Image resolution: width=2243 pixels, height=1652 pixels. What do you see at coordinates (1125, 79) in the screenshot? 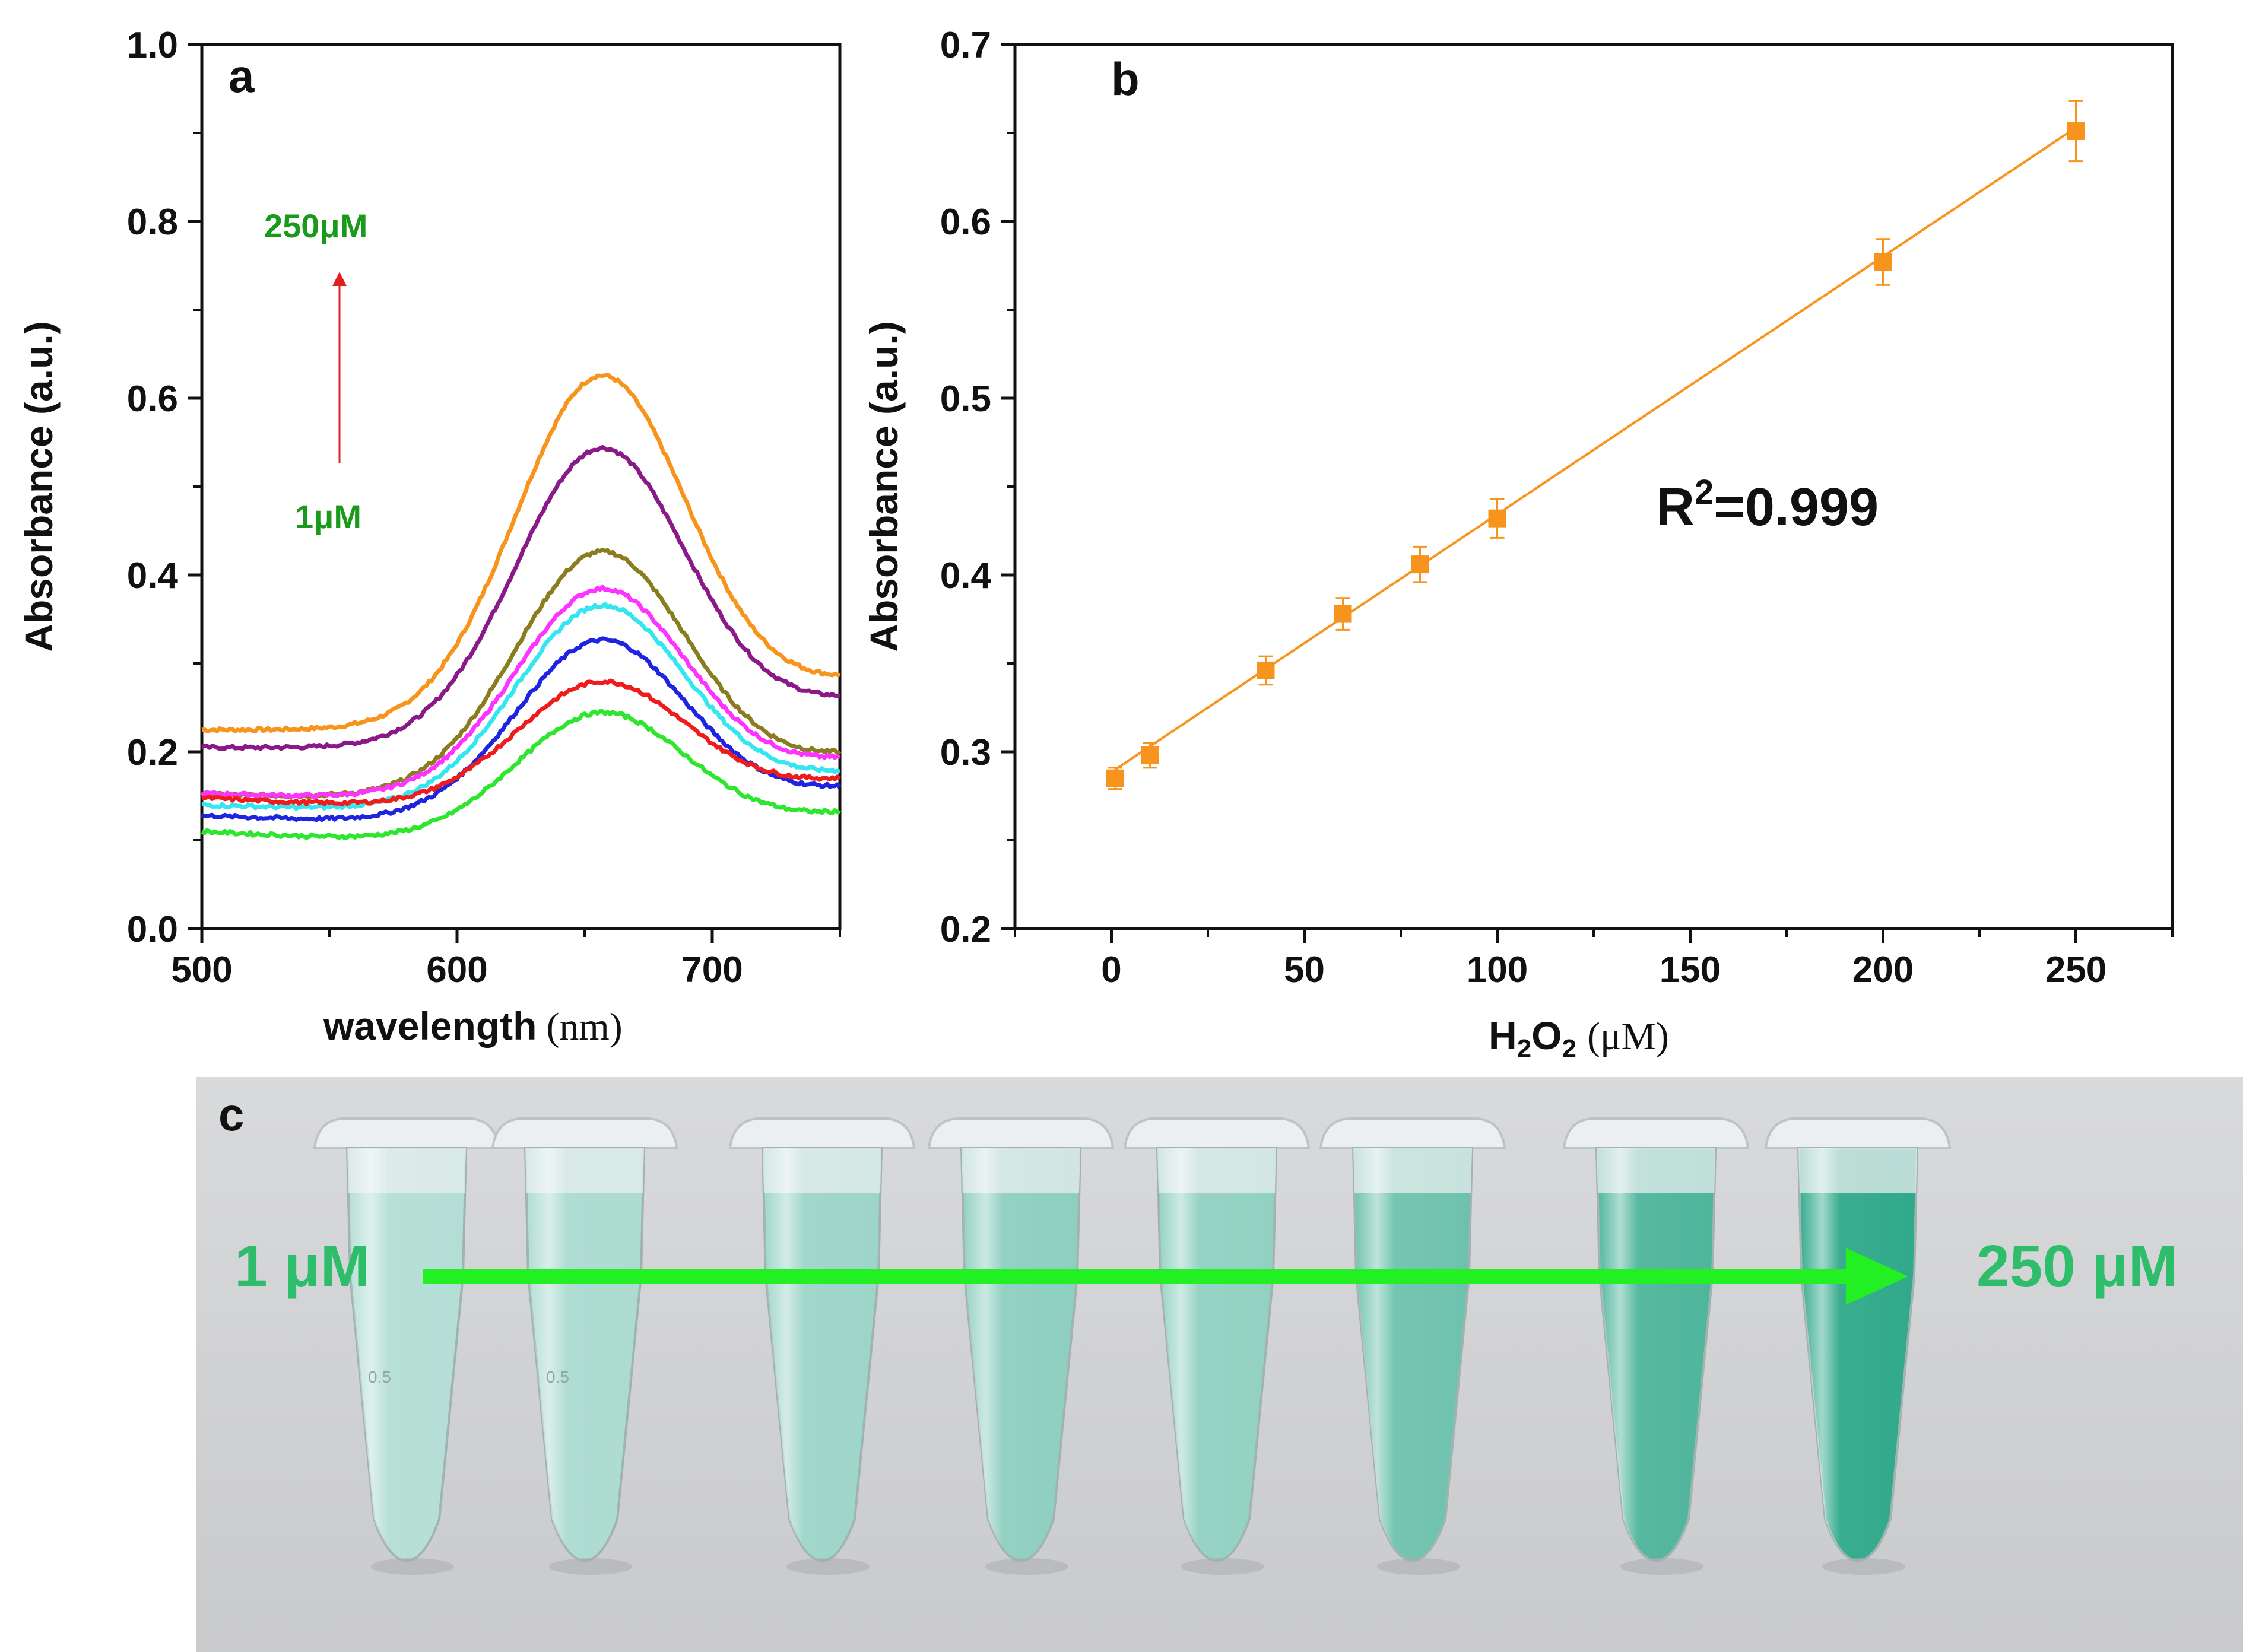
I see `panel-b-letter: b` at bounding box center [1125, 79].